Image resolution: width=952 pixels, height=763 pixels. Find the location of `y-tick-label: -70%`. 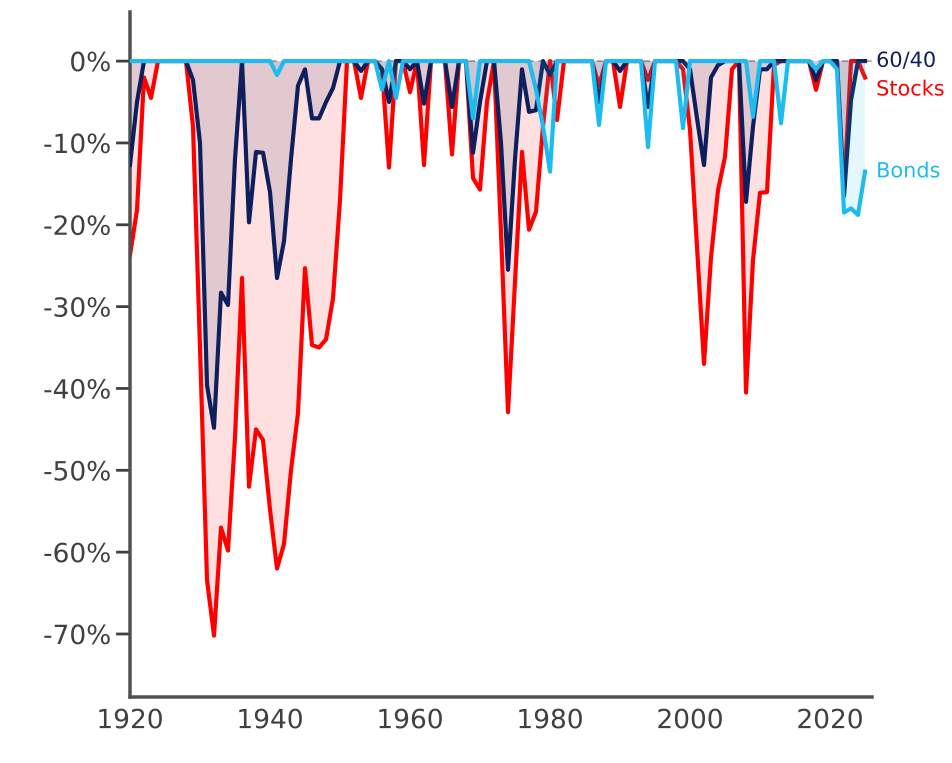

y-tick-label: -70% is located at coordinates (77, 634).